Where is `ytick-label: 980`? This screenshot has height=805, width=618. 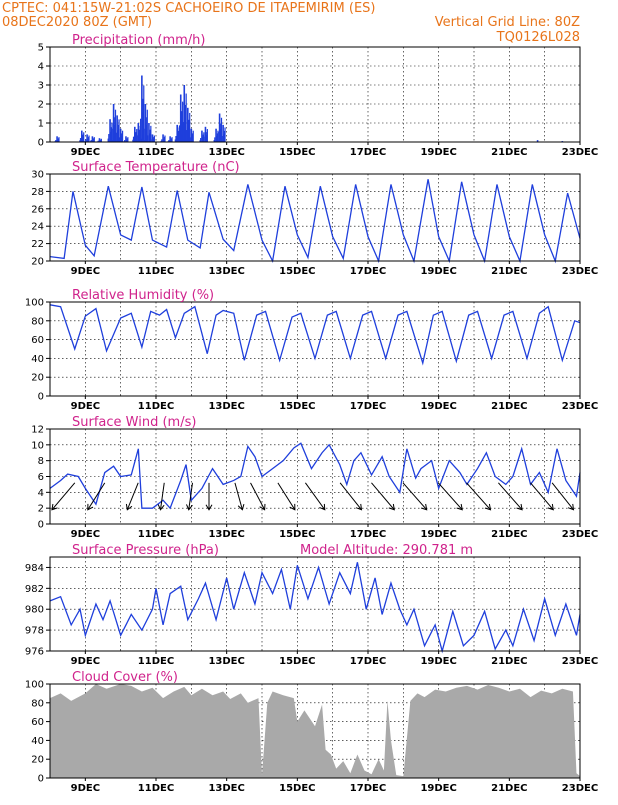
ytick-label: 980 is located at coordinates (34, 610).